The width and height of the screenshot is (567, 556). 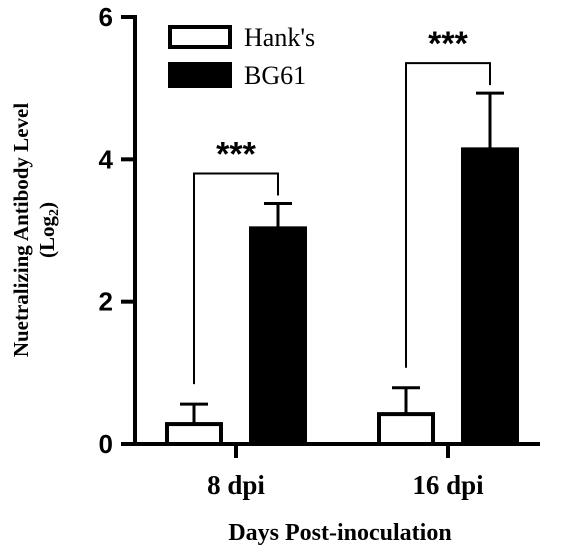 I want to click on x-tick-label-0: 8 dpi, so click(x=236, y=485).